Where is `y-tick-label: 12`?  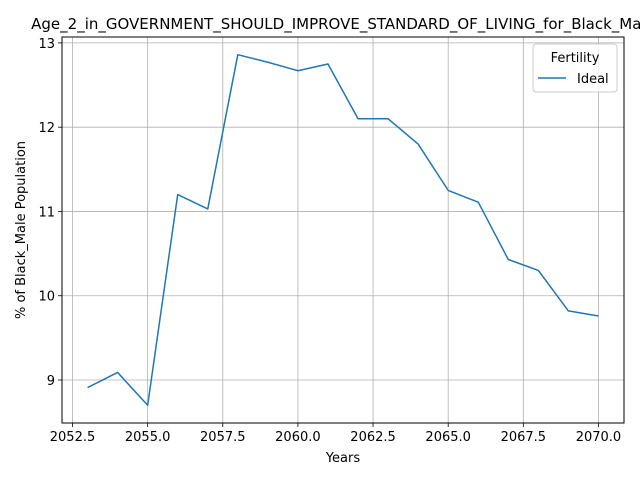 y-tick-label: 12 is located at coordinates (46, 128).